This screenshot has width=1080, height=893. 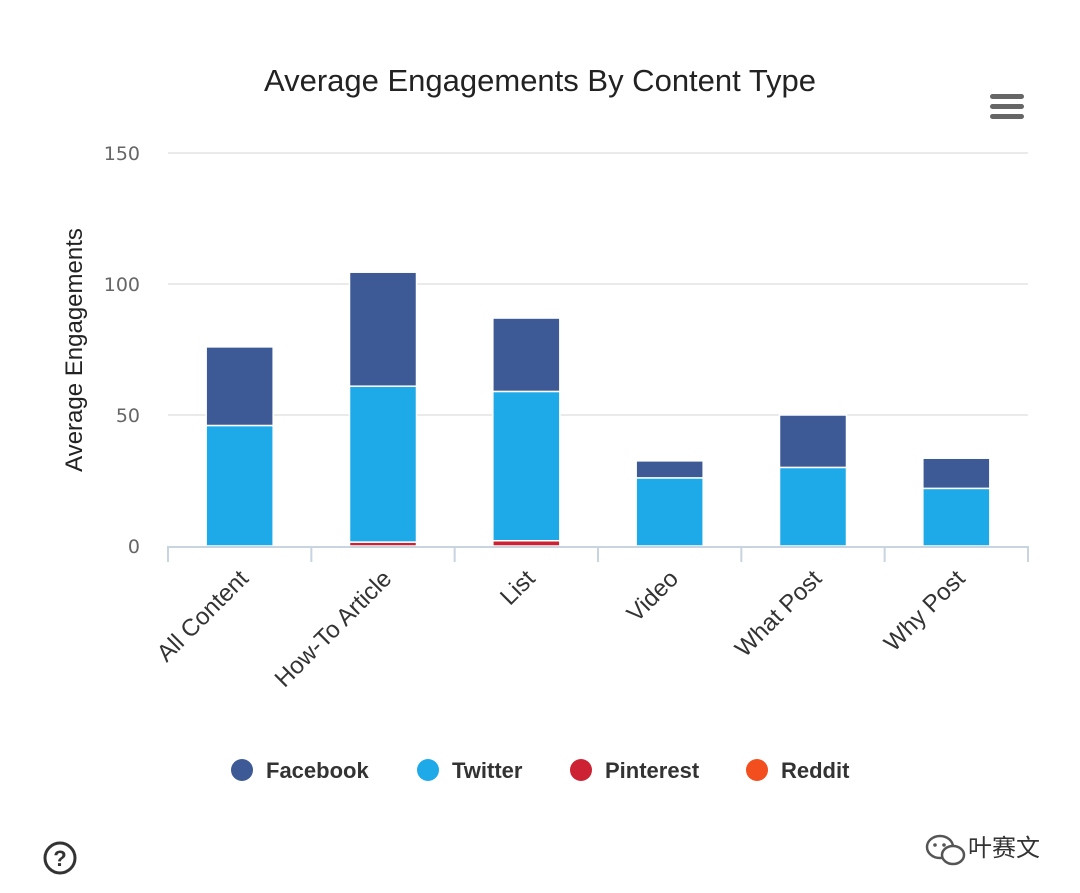 I want to click on chart-title: Average Engagements By Content Type, so click(x=540, y=80).